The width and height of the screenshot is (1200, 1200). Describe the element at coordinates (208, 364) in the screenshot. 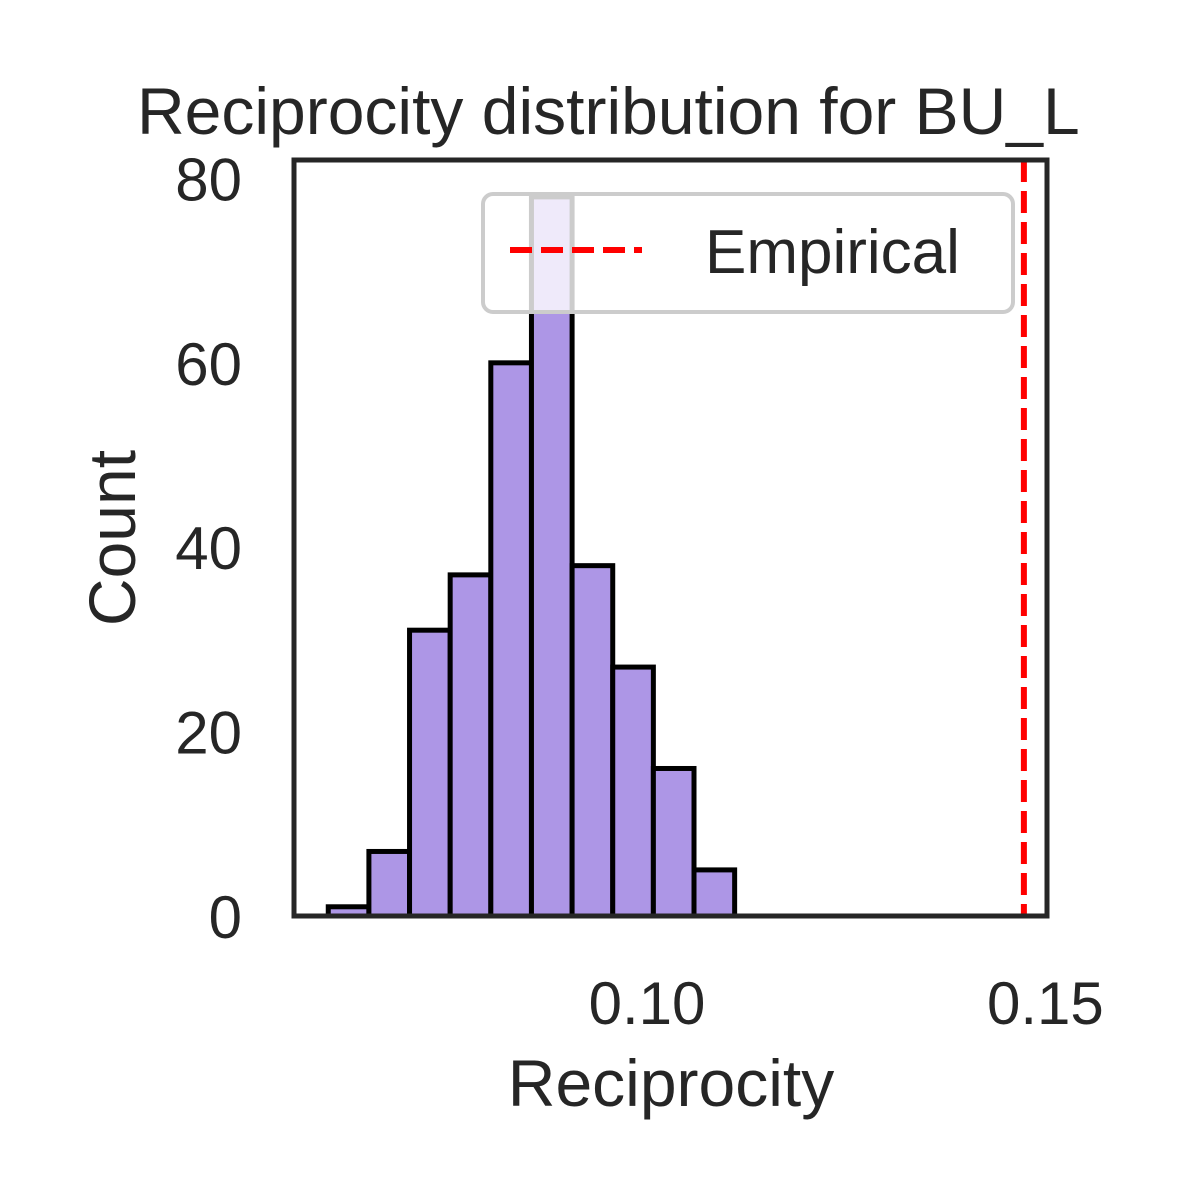

I see `y-tick-label-60: 60` at that location.